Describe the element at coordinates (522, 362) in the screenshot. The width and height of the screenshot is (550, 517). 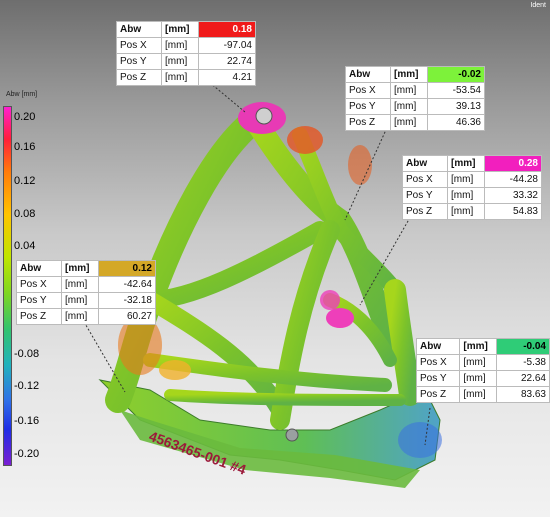
I see `row-value: -5.38` at that location.